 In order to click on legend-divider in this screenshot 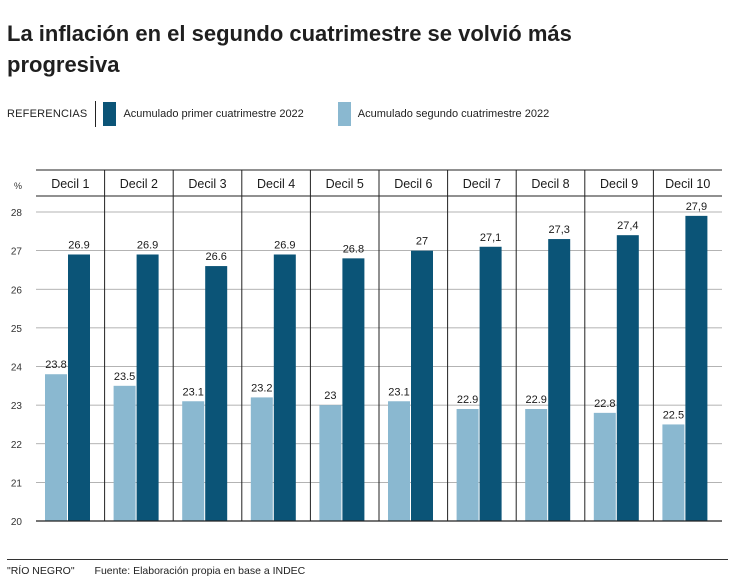, I will do `click(96, 114)`.